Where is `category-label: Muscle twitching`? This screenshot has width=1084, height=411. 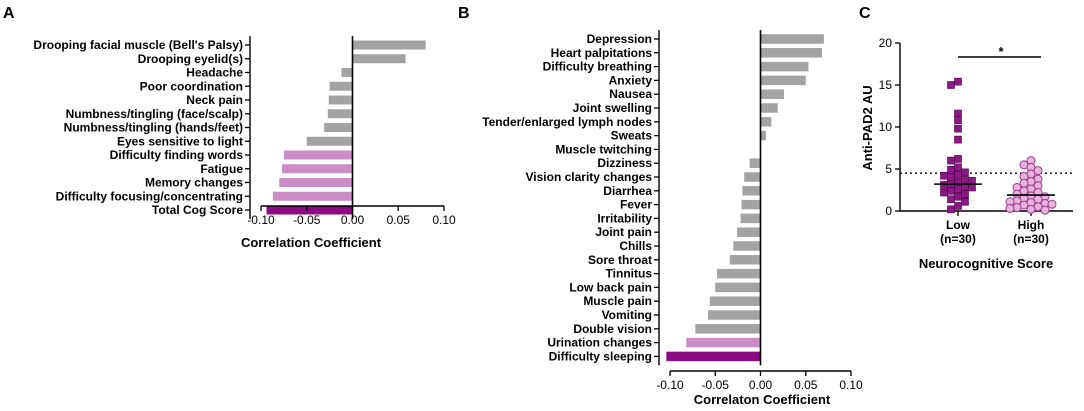
category-label: Muscle twitching is located at coordinates (603, 149).